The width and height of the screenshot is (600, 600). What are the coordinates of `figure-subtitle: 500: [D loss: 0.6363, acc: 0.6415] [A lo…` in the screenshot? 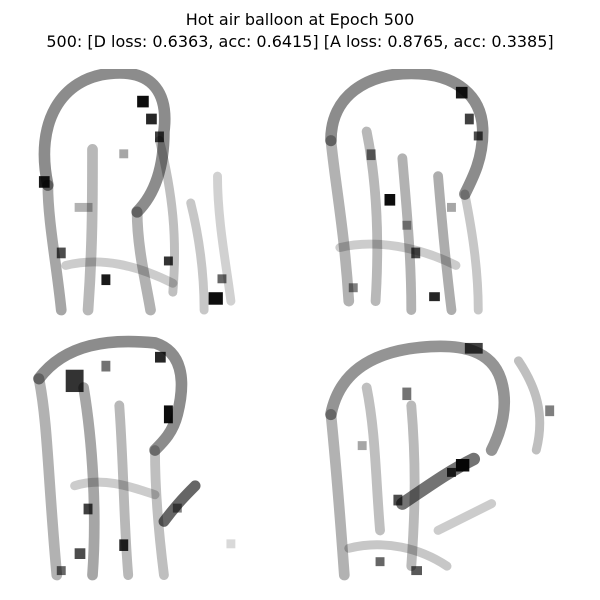 It's located at (300, 41).